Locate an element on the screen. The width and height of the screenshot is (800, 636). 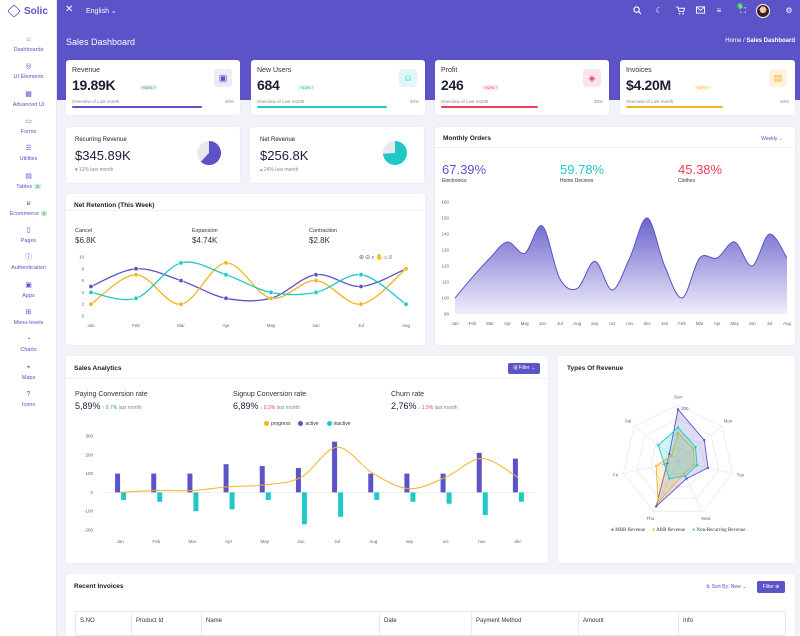
pan-icon: ✋ is located at coordinates (379, 258).